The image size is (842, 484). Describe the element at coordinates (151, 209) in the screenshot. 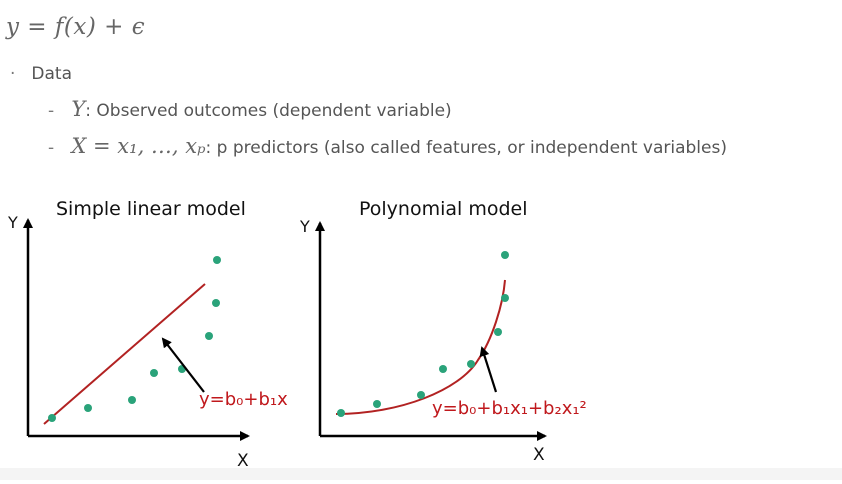

I see `linear-model-title: Simple linear model` at that location.